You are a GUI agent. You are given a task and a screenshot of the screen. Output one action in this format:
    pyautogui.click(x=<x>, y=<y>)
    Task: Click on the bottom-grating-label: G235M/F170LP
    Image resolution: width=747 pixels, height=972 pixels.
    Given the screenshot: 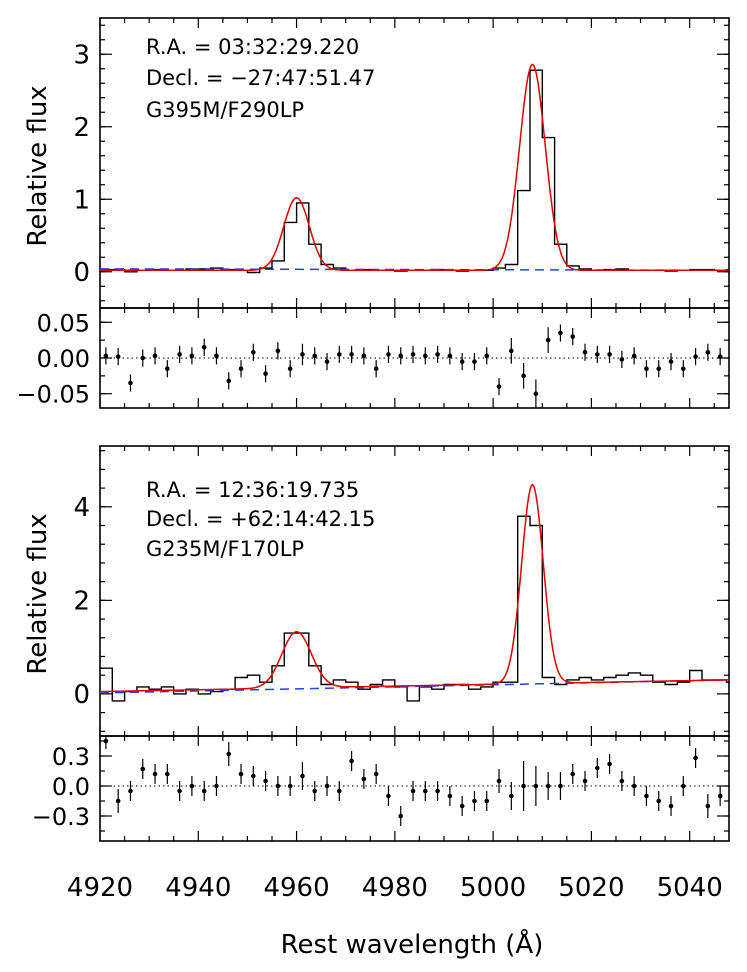 What is the action you would take?
    pyautogui.click(x=225, y=549)
    